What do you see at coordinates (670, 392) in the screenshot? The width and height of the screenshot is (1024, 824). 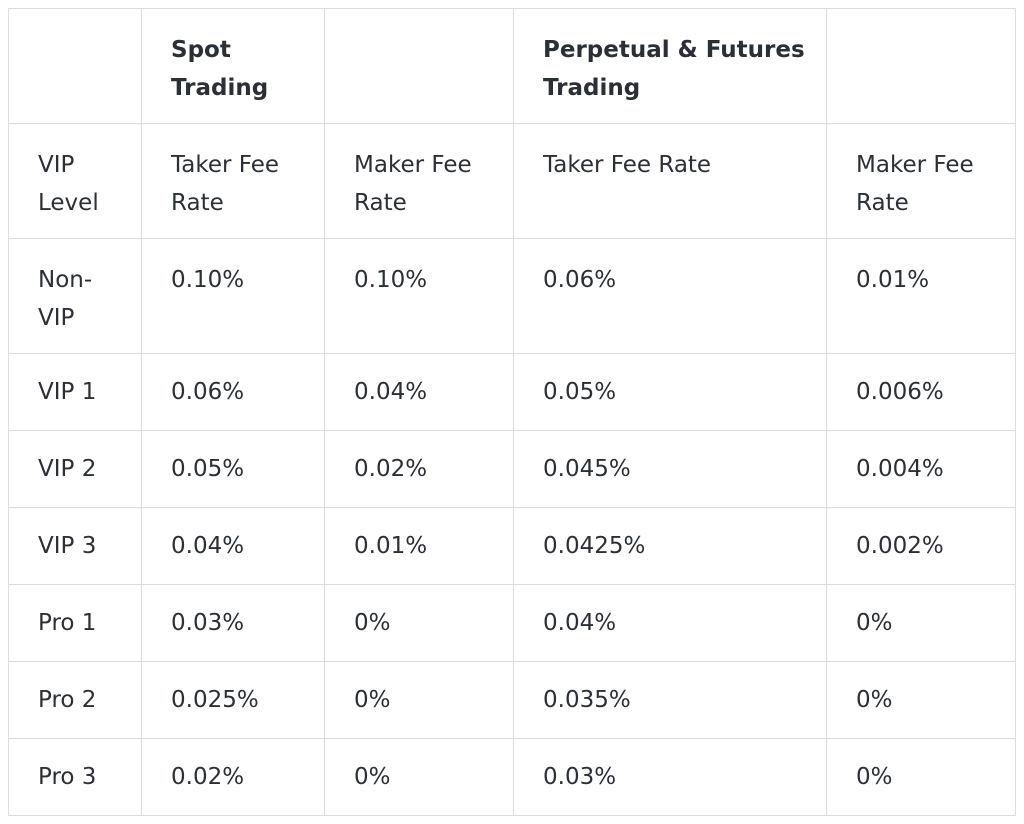 I see `futures-taker-rate-cell: 0.05%` at bounding box center [670, 392].